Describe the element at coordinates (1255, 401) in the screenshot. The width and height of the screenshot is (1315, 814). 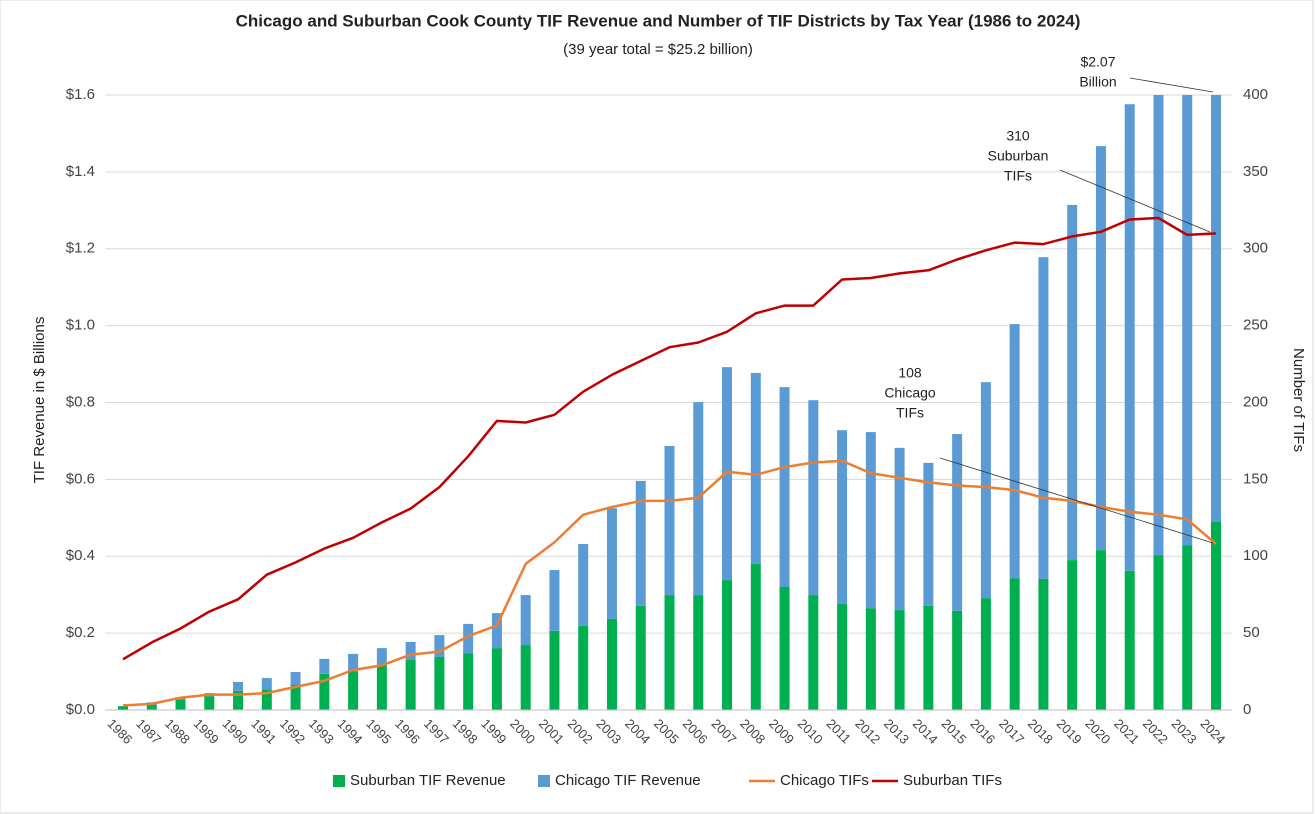
I see `y2-tick-label: 200` at that location.